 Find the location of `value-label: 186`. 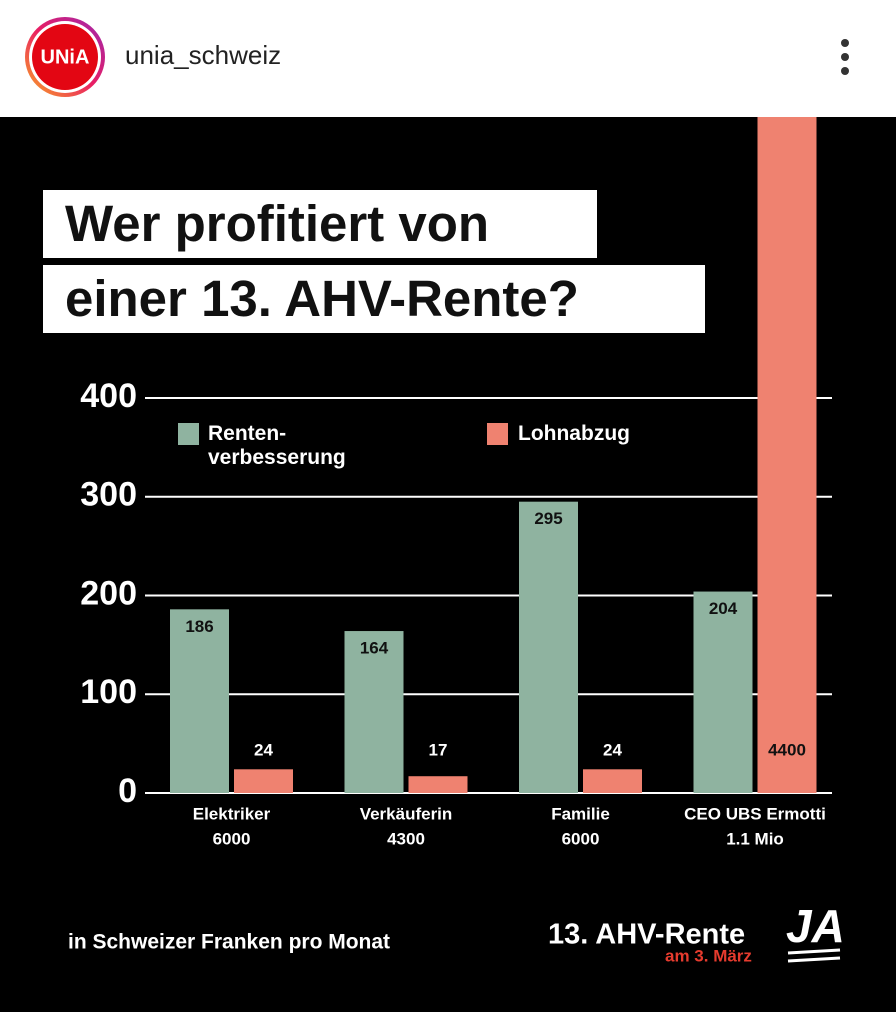

value-label: 186 is located at coordinates (199, 626).